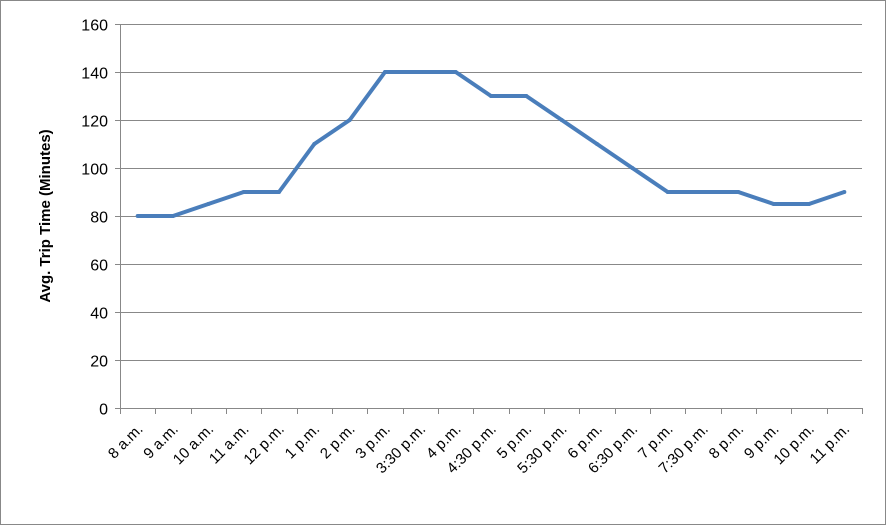 Image resolution: width=887 pixels, height=526 pixels. What do you see at coordinates (99, 266) in the screenshot?
I see `y-tick-label: 60` at bounding box center [99, 266].